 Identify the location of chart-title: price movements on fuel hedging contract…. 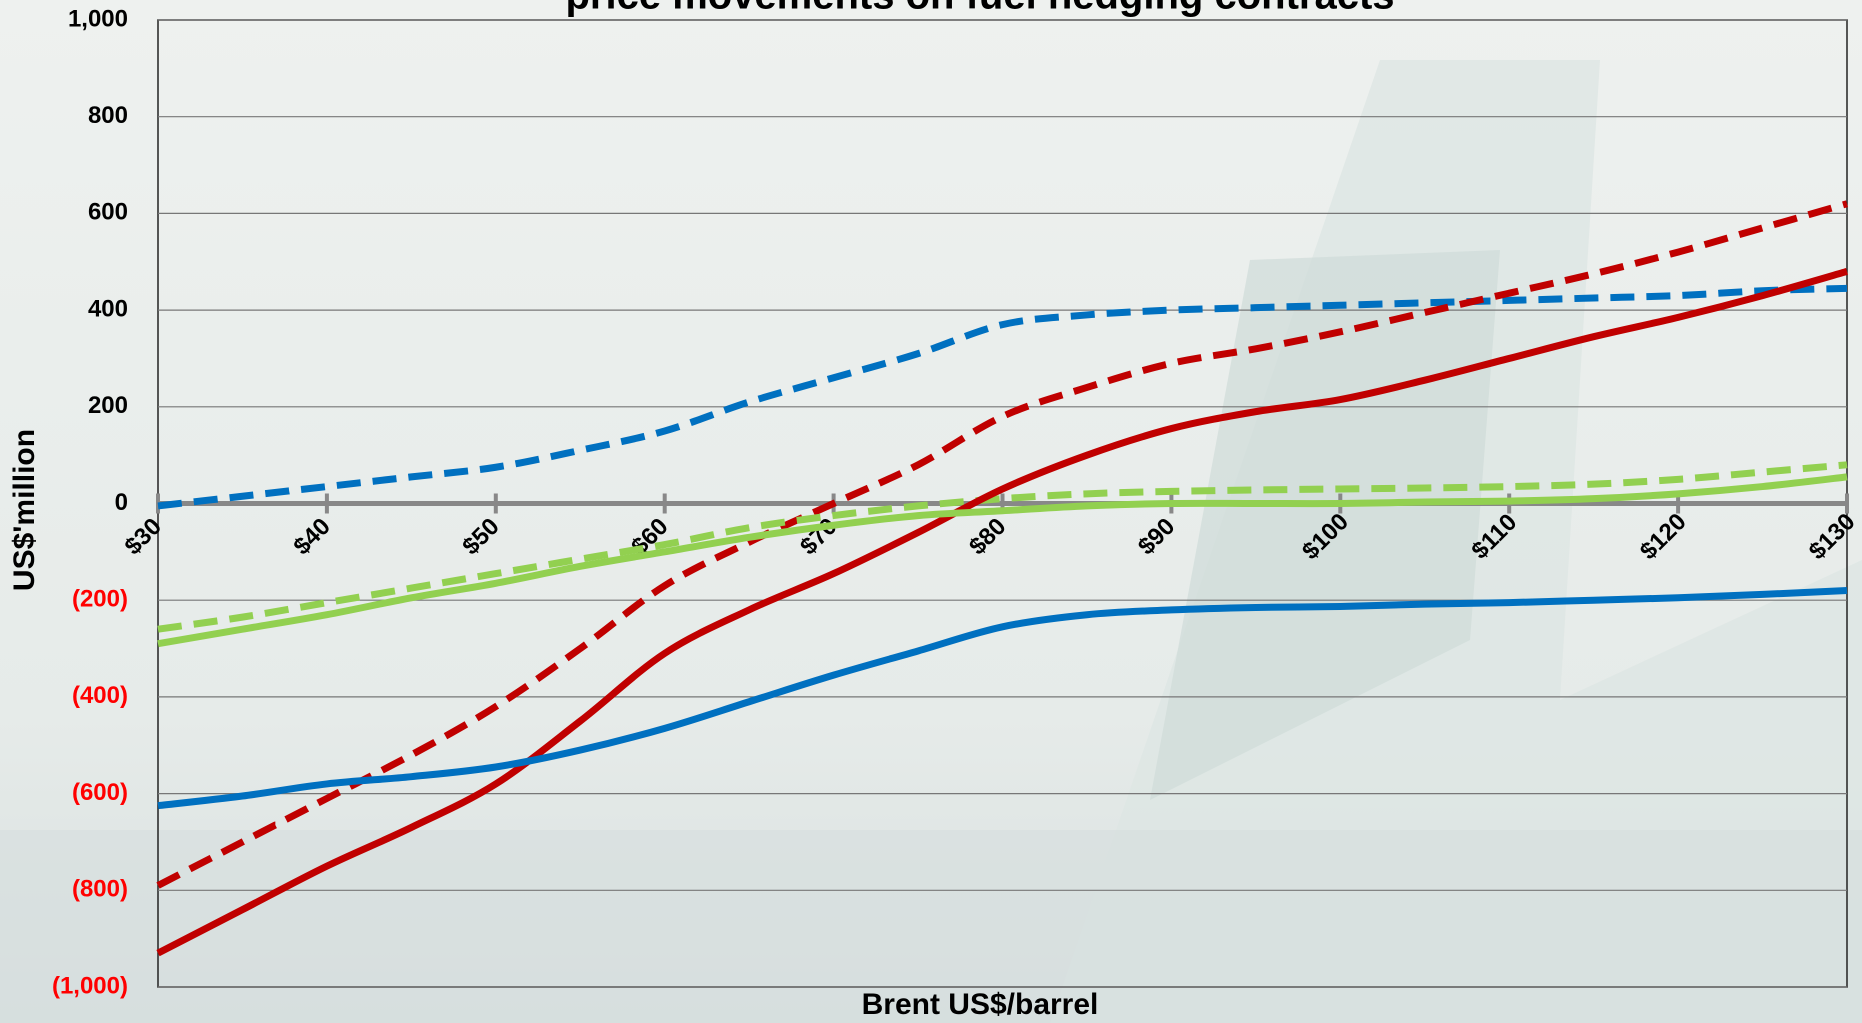
(979, 9).